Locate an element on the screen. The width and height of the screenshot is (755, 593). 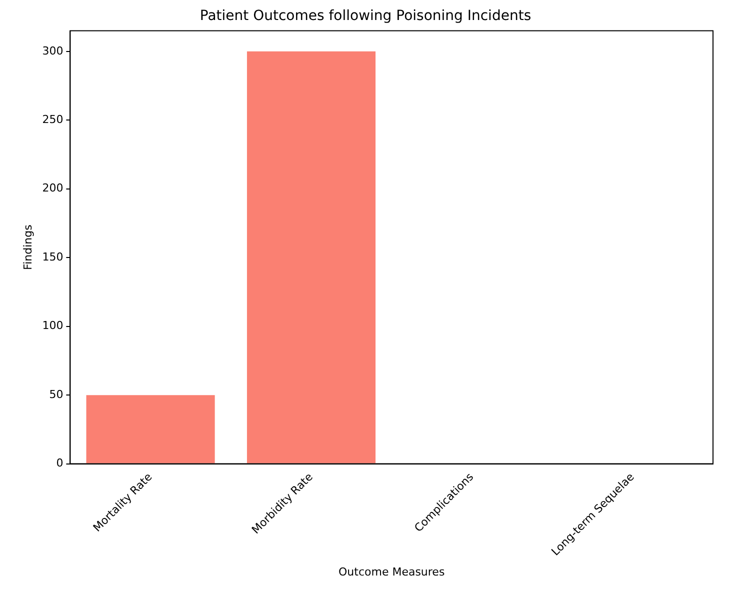
chart-title: Patient Outcomes following Poisoning Incidents is located at coordinates (366, 16).